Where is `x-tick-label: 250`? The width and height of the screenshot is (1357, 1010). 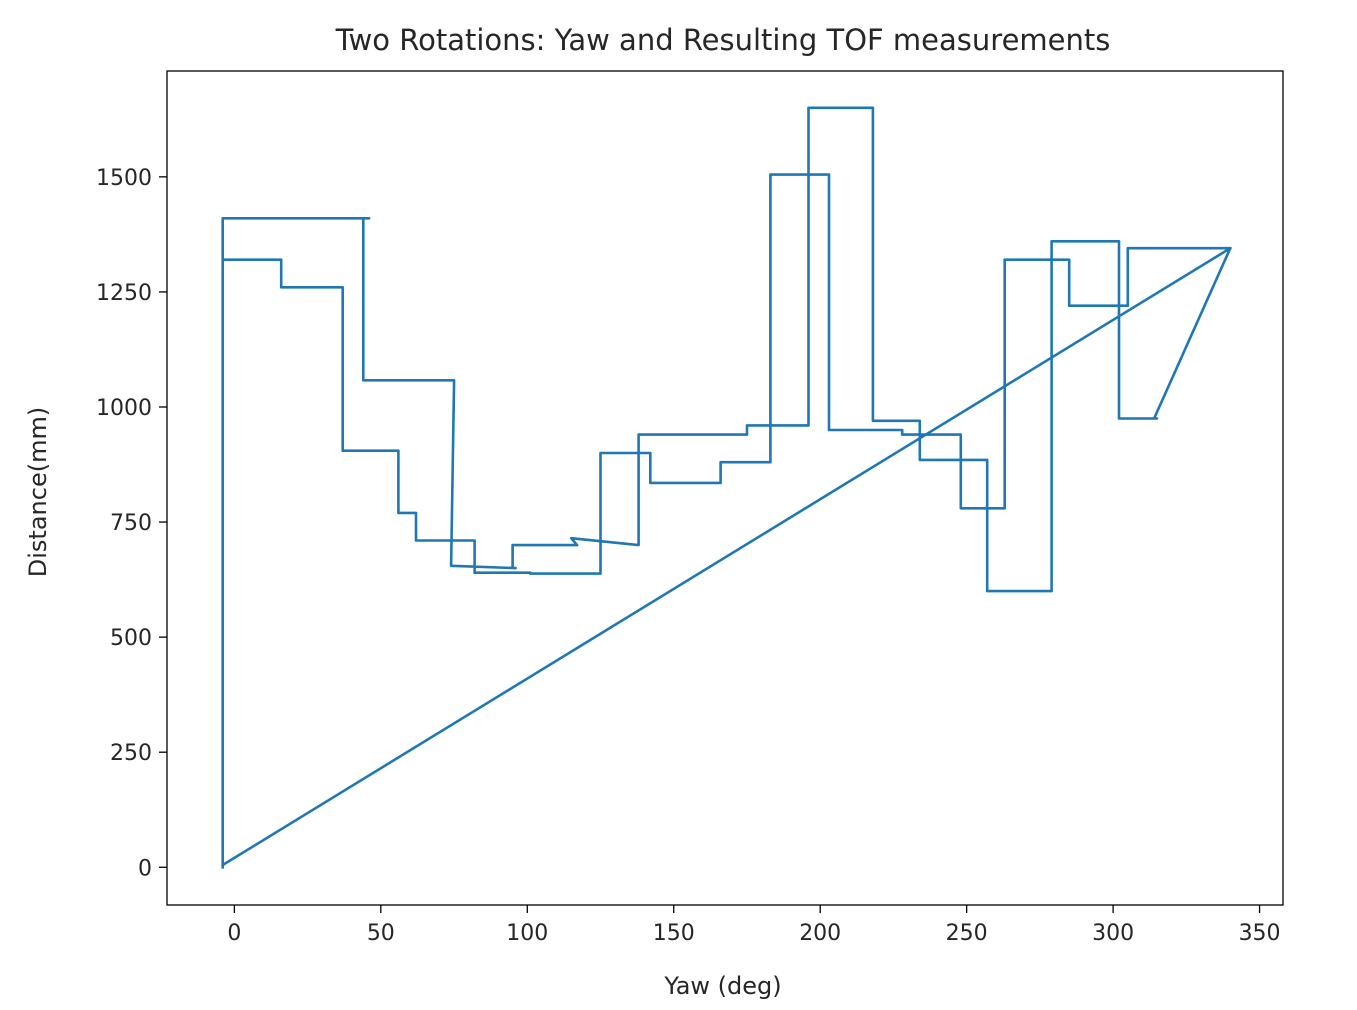
x-tick-label: 250 is located at coordinates (967, 933).